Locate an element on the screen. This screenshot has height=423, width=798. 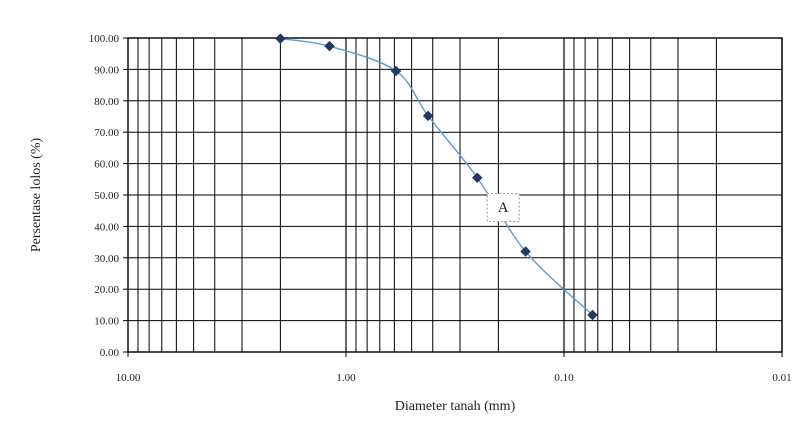
x-axis-title: Diameter tanah (mm) is located at coordinates (455, 406).